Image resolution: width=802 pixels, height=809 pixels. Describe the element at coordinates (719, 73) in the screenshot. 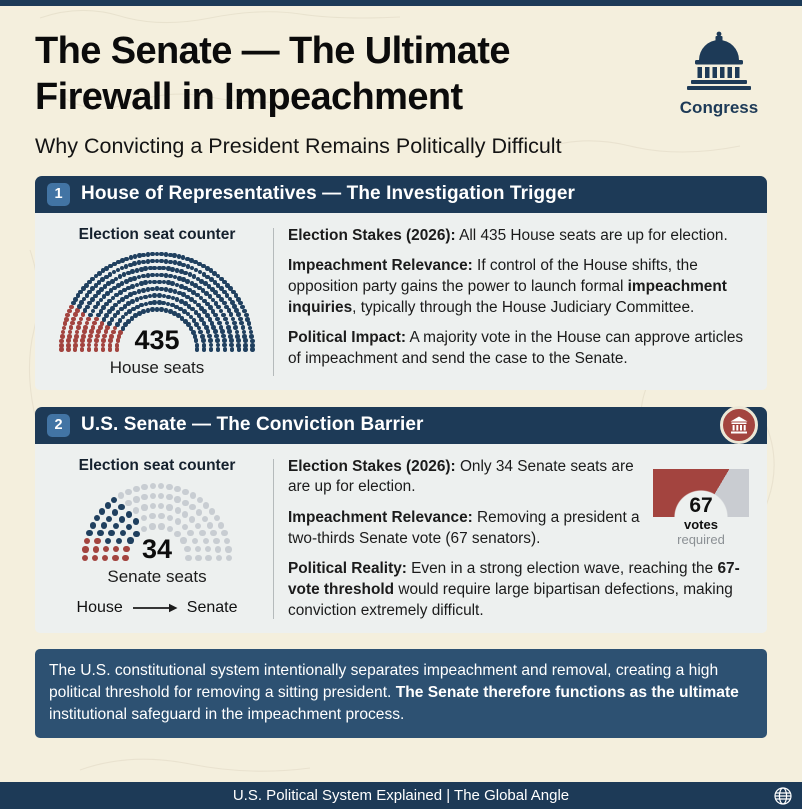

I see `congress-logo: Congress` at that location.